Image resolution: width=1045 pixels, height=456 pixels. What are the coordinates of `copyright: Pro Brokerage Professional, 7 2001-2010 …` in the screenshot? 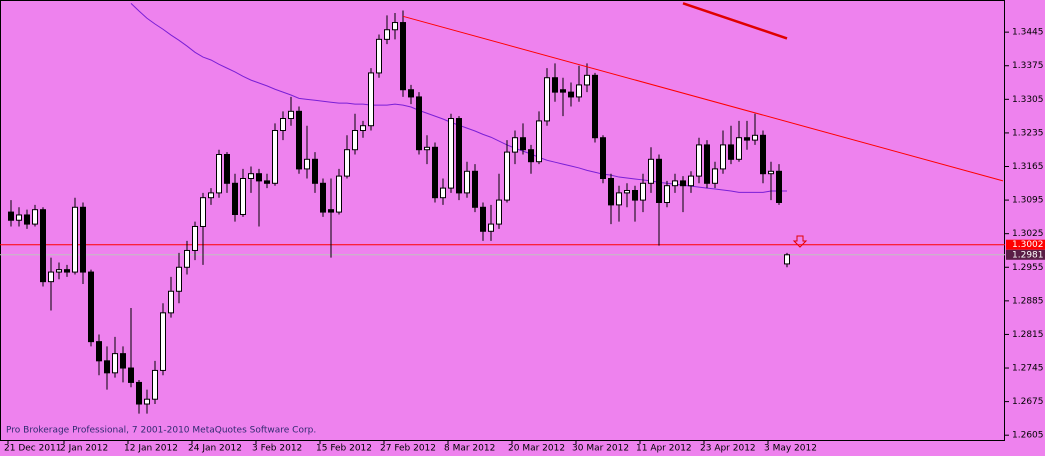 It's located at (161, 431).